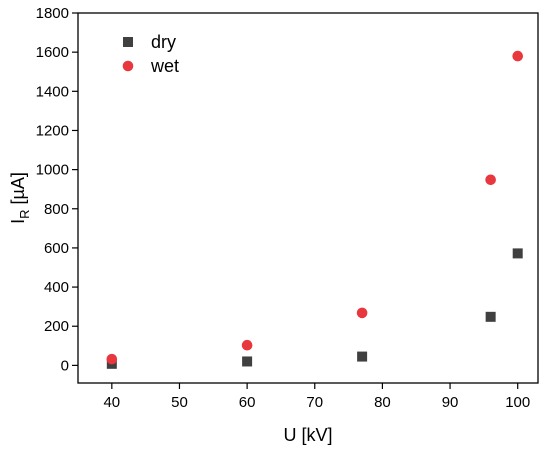 This screenshot has height=449, width=550. What do you see at coordinates (52, 52) in the screenshot?
I see `y-tick-label: 1600` at bounding box center [52, 52].